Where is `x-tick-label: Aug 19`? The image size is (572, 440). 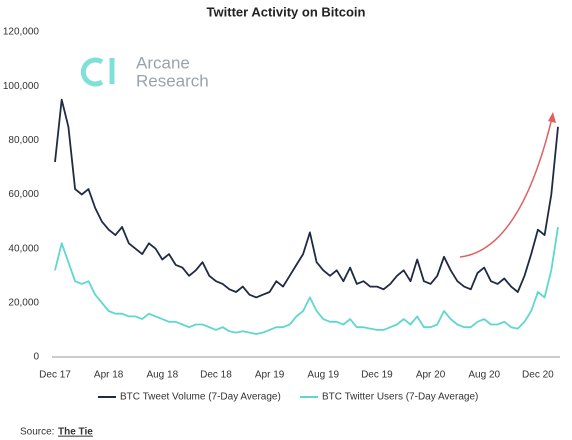 x-tick-label: Aug 19 is located at coordinates (323, 375).